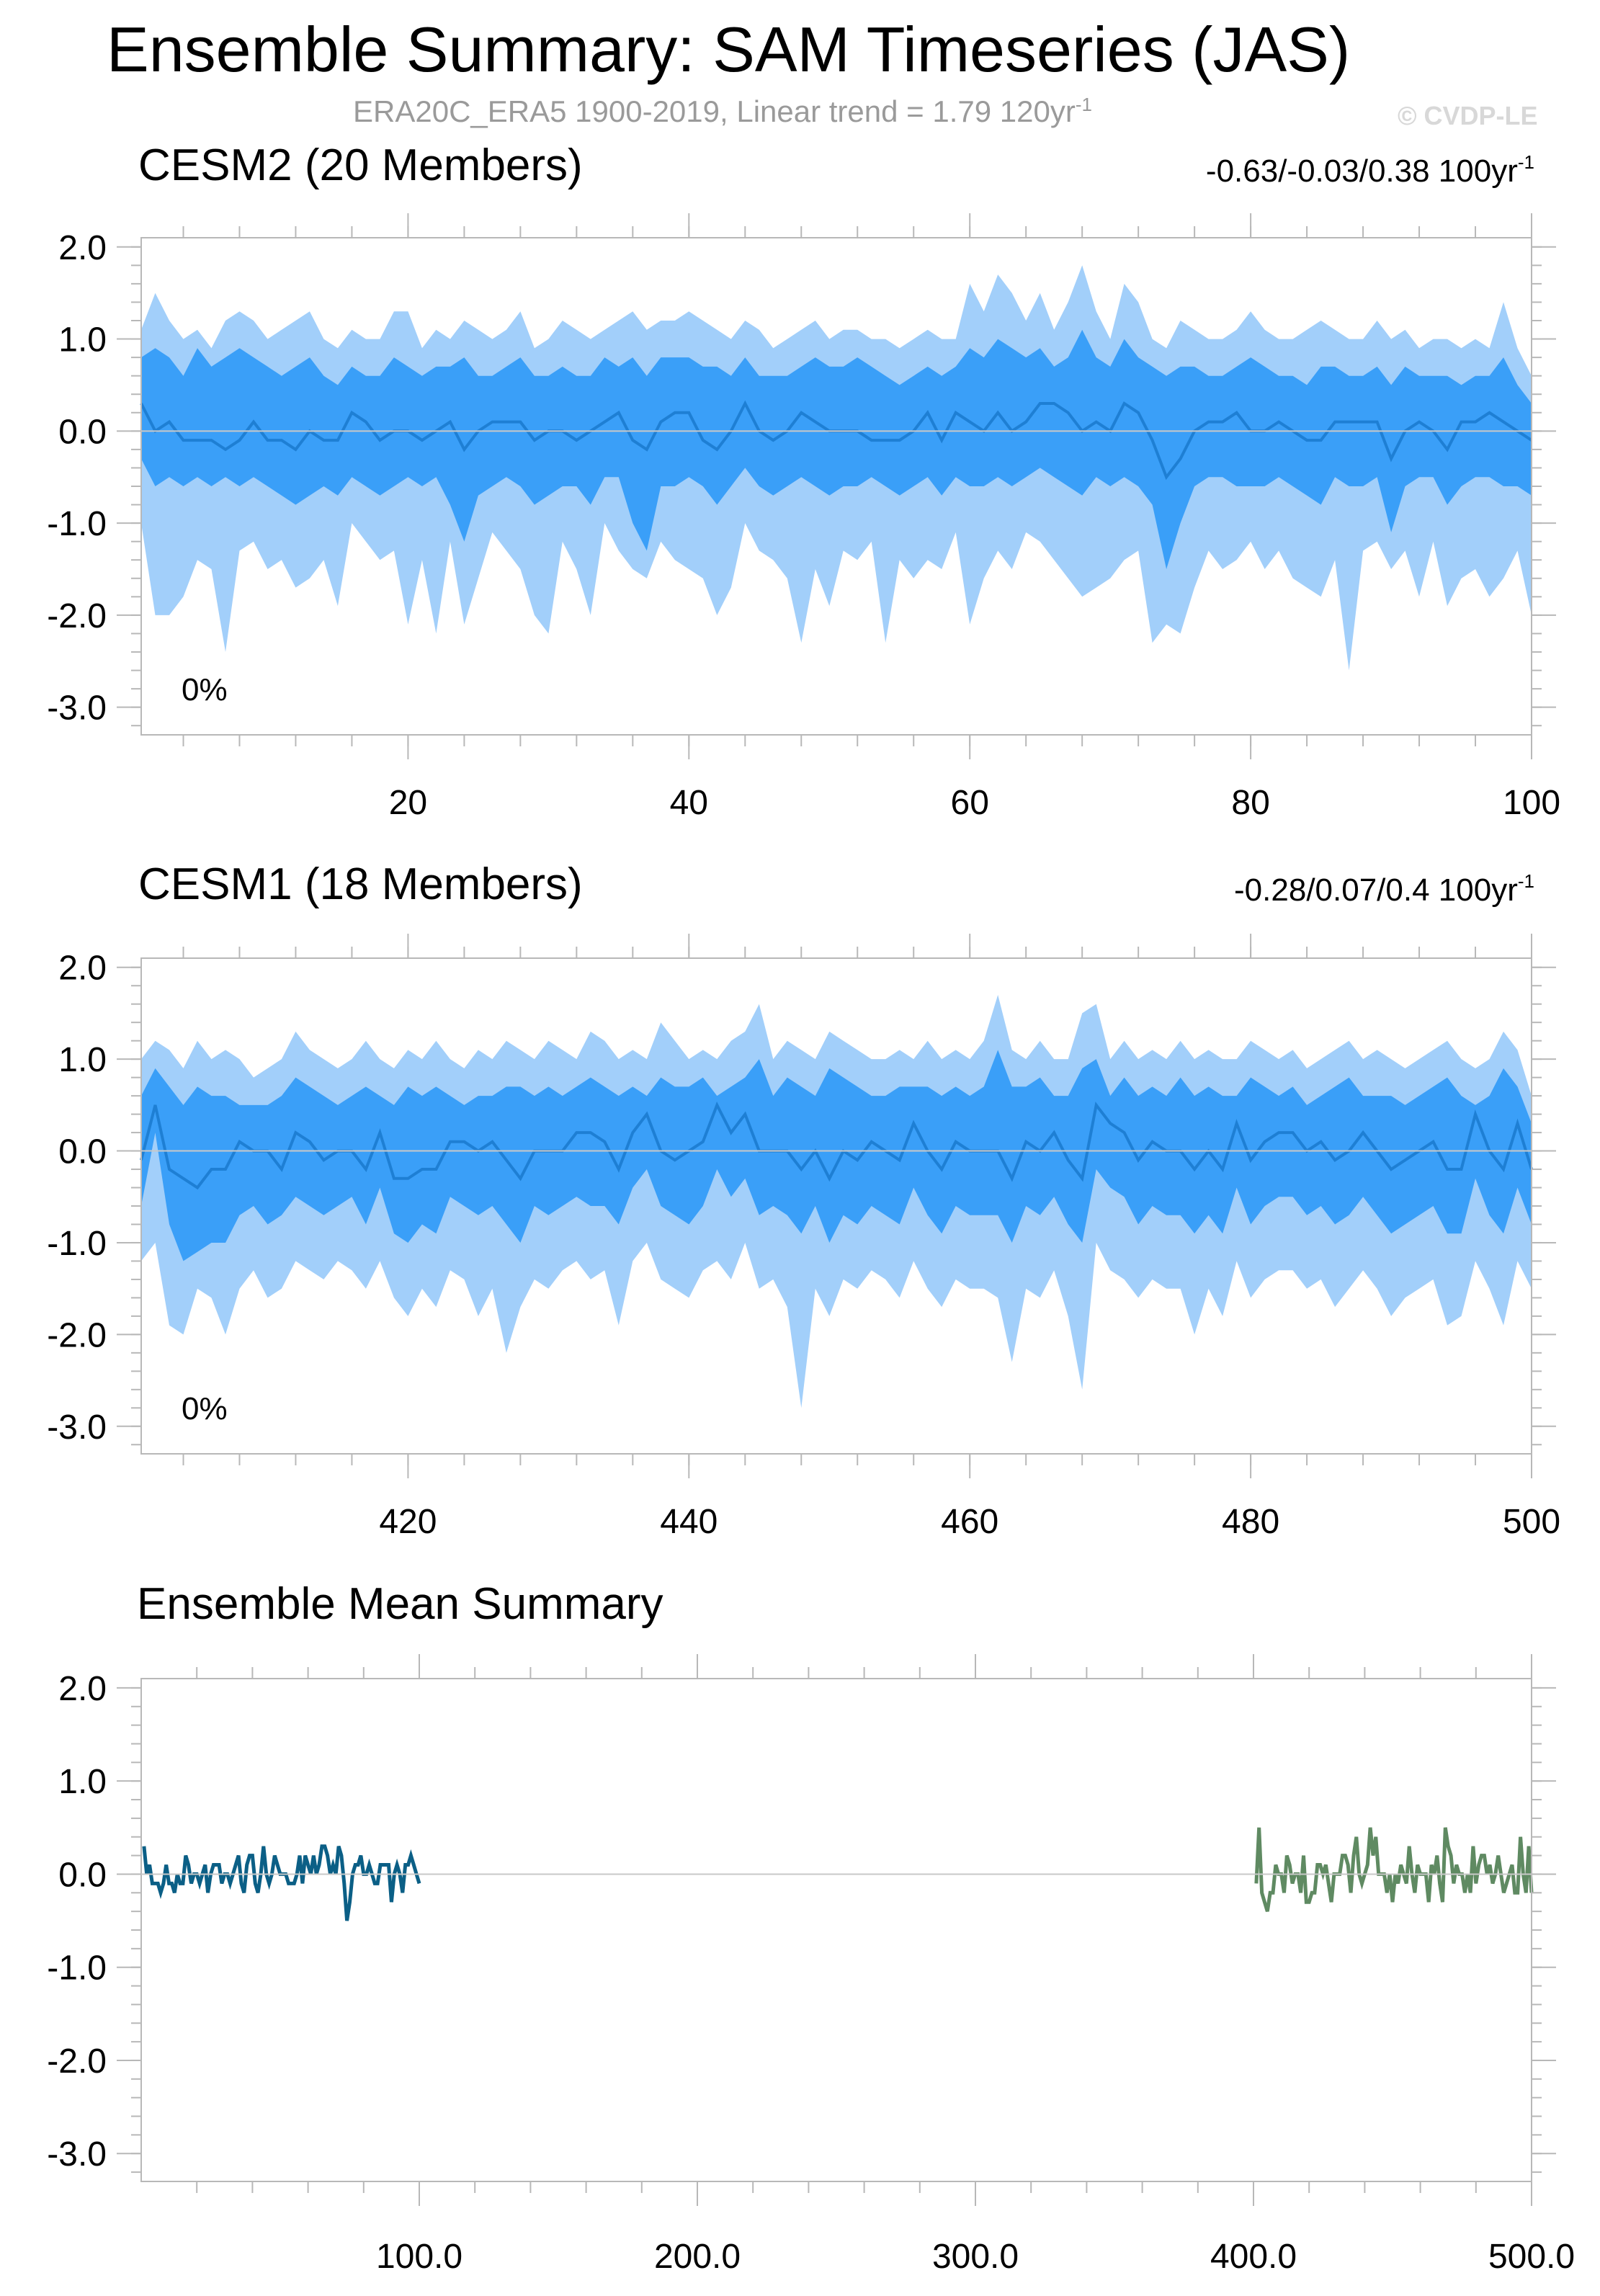 The width and height of the screenshot is (1600, 2296). Describe the element at coordinates (360, 884) in the screenshot. I see `panel-title-cesm1: CESM1 (18 Members)` at that location.